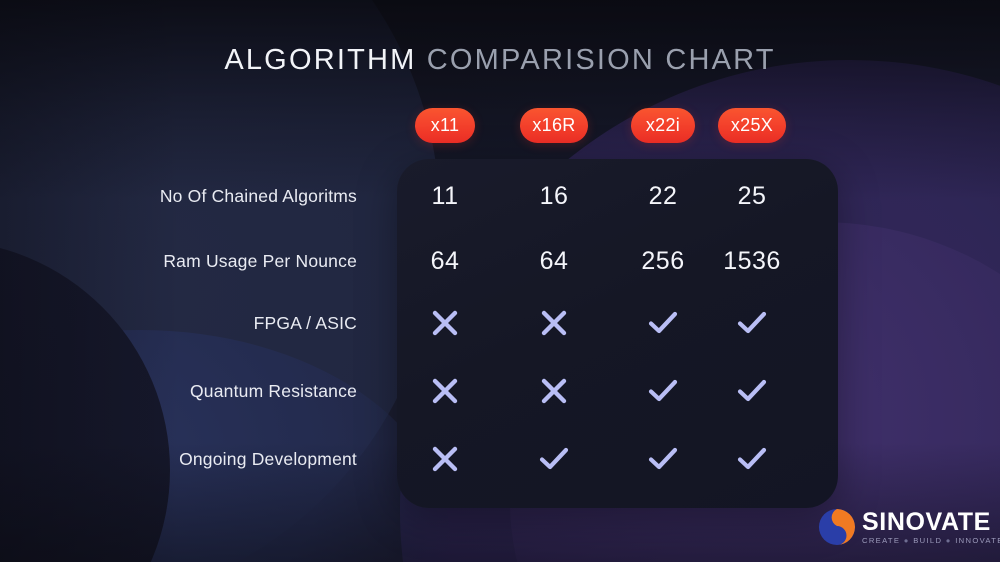 The width and height of the screenshot is (1000, 562). Describe the element at coordinates (500, 261) in the screenshot. I see `table-row: Ram Usage Per Nounce 64 64 256 1536` at that location.